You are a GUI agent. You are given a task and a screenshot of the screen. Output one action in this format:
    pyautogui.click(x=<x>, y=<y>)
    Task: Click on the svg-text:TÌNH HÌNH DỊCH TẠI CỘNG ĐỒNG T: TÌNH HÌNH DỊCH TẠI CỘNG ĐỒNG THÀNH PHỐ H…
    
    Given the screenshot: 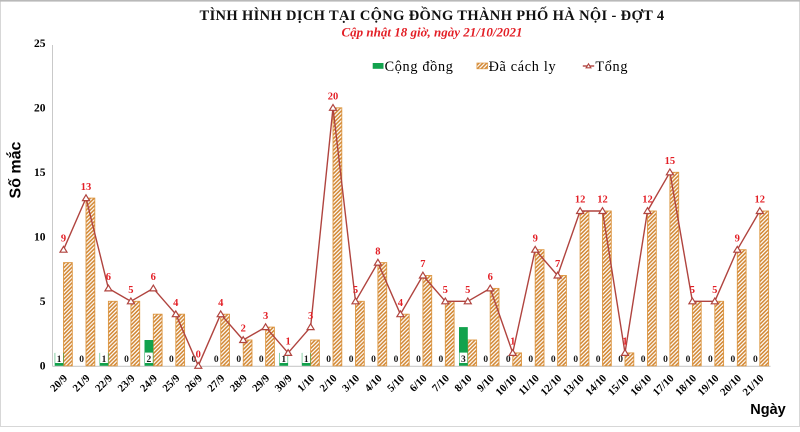 What is the action you would take?
    pyautogui.click(x=432, y=15)
    